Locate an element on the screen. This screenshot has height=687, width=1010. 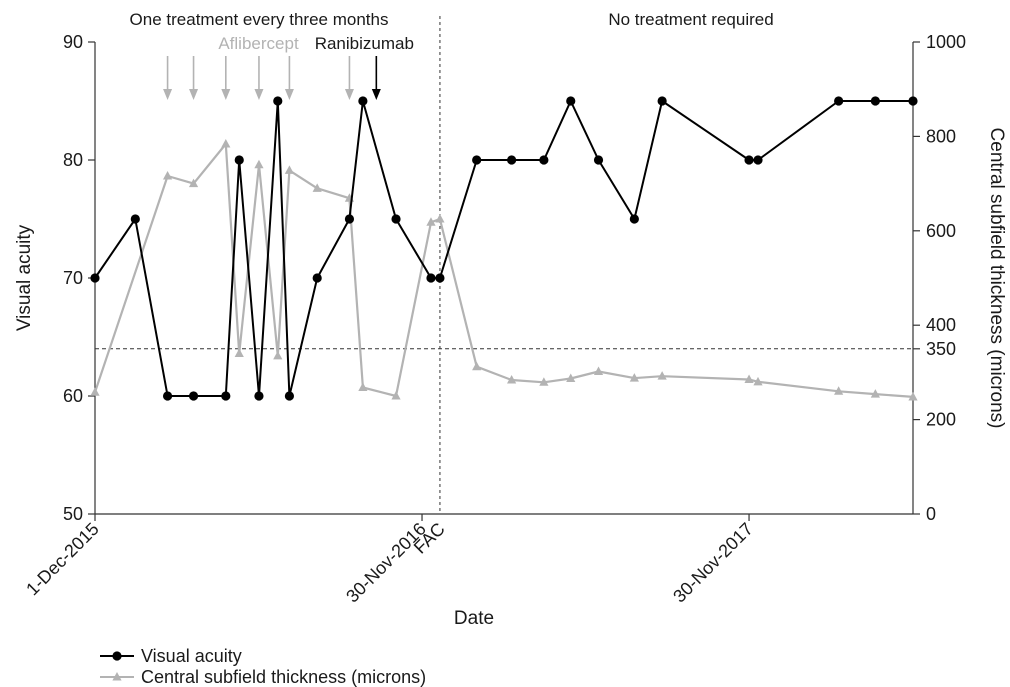
right-tick-label: 600 is located at coordinates (941, 231).